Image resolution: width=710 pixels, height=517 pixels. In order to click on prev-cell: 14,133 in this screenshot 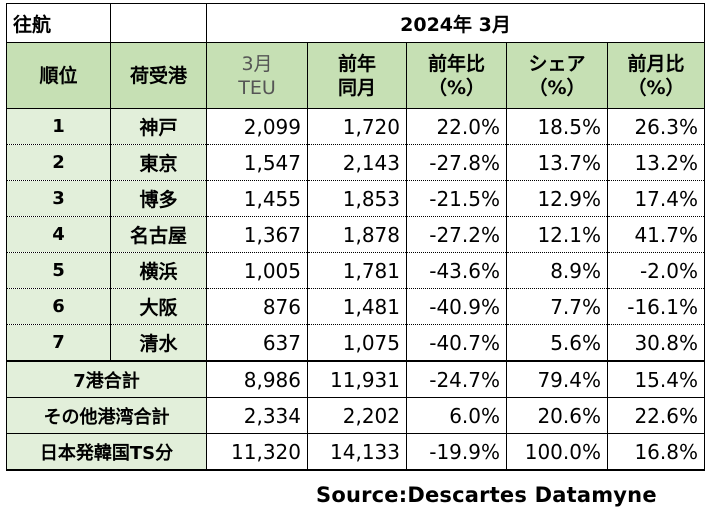, I will do `click(357, 452)`.